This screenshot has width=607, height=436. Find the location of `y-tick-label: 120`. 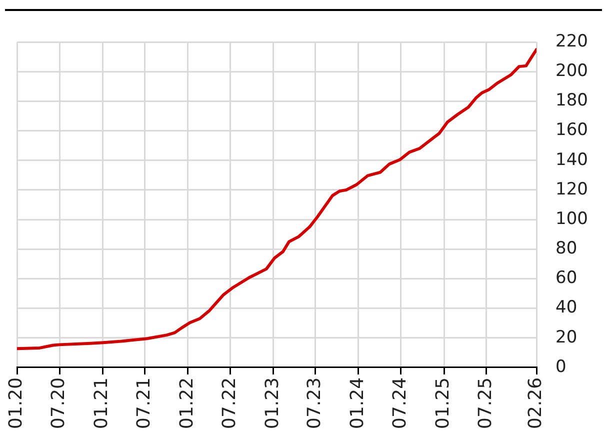

y-tick-label: 120 is located at coordinates (572, 189).